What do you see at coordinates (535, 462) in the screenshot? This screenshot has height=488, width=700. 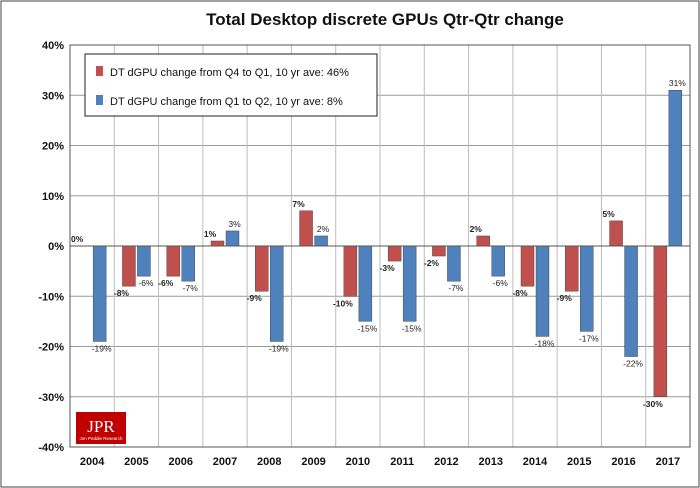 I see `x-tick-label: 2014` at bounding box center [535, 462].